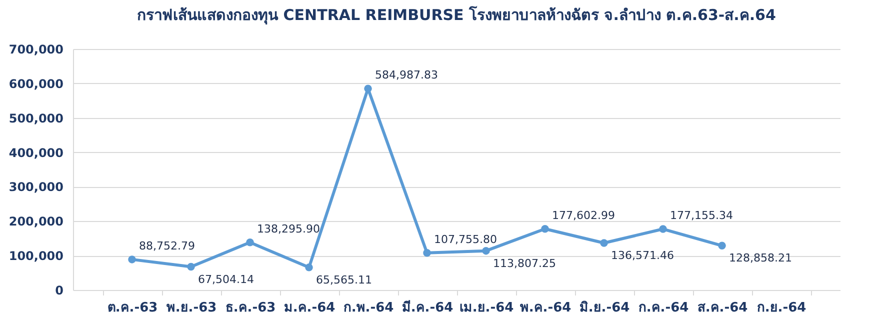 The height and width of the screenshot is (329, 874). I want to click on y-tick-label: 100,000, so click(36, 256).